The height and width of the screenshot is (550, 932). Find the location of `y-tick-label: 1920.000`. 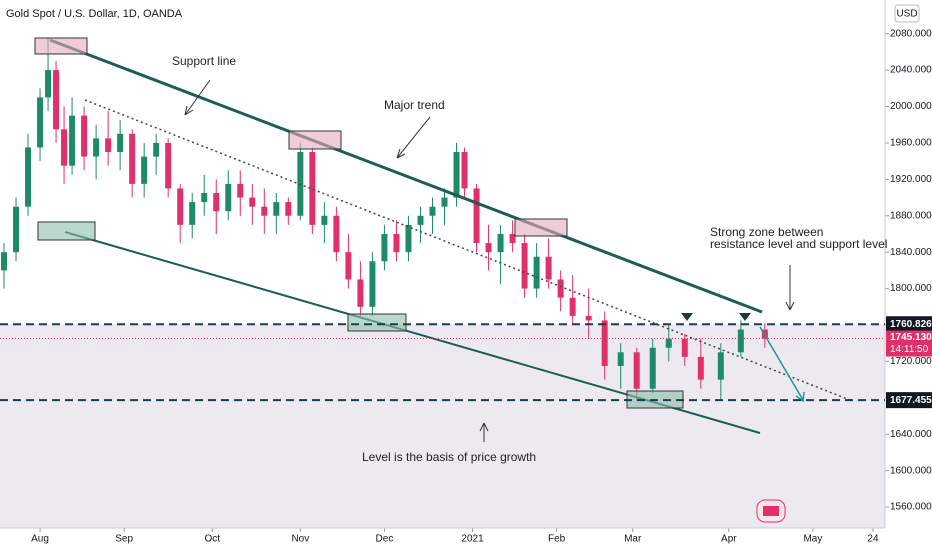

y-tick-label: 1920.000 is located at coordinates (911, 179).